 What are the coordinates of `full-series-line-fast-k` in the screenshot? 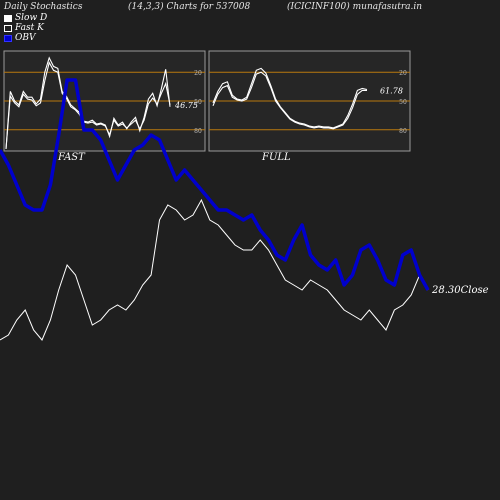 It's located at (290, 98).